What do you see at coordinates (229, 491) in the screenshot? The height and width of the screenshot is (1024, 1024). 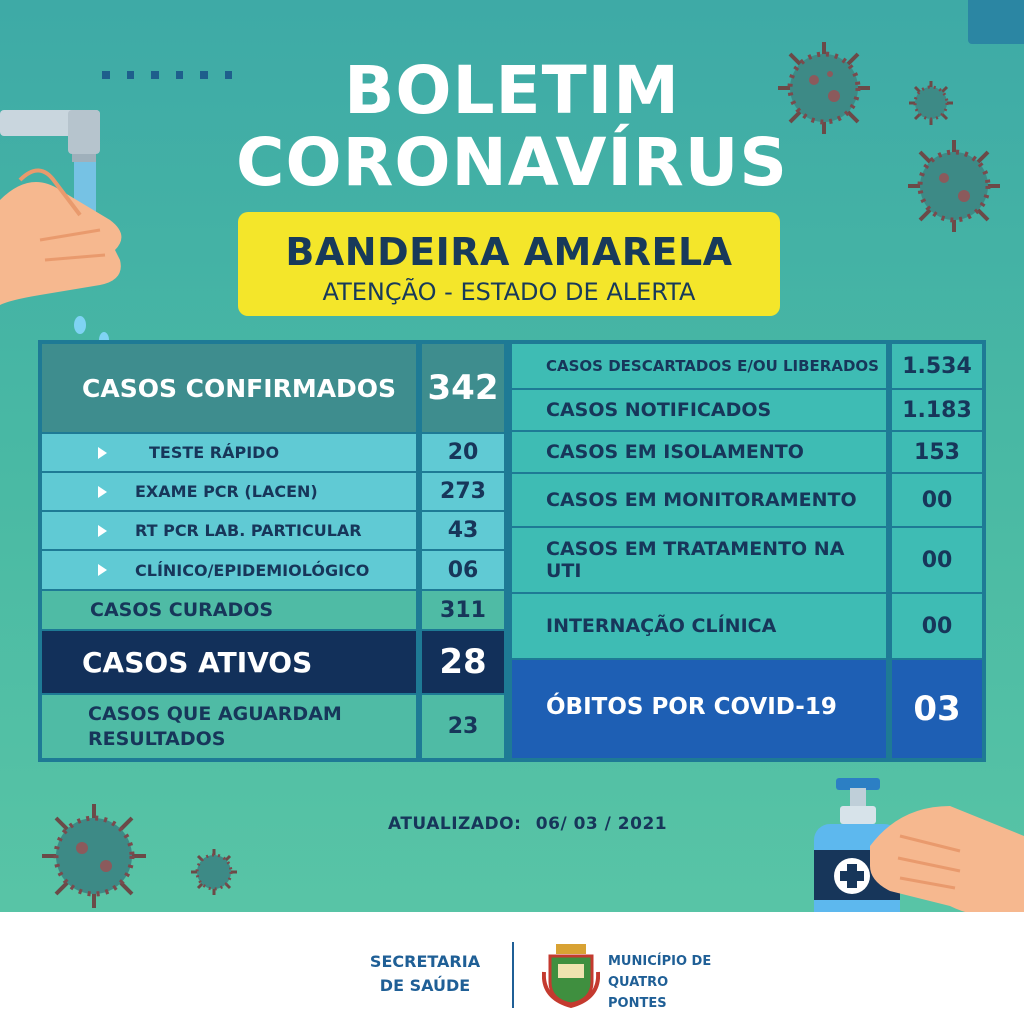 I see `sub-row-label: EXAME PCR (LACEN)` at bounding box center [229, 491].